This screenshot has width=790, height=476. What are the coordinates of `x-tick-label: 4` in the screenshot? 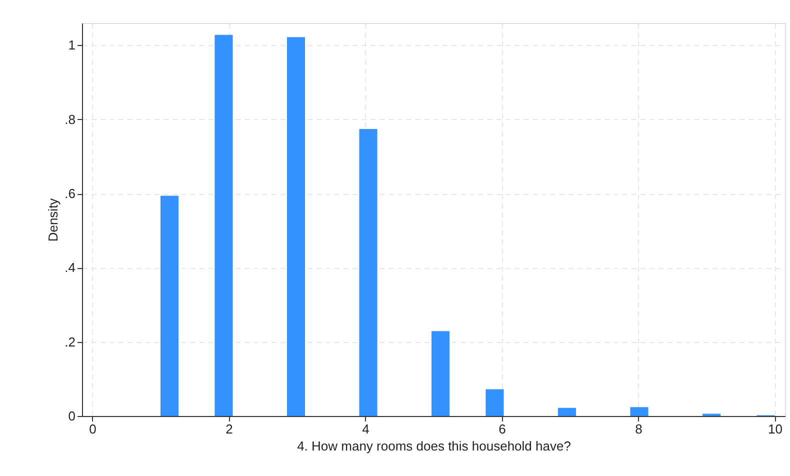 It's located at (366, 429).